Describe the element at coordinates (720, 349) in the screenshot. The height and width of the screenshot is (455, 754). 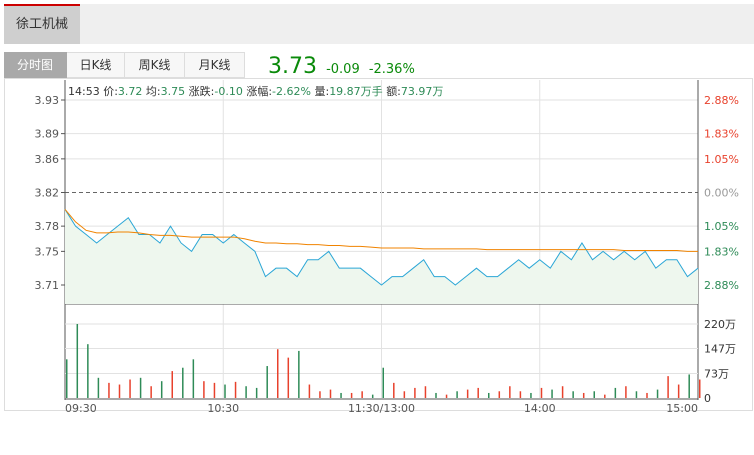
I see `volume-tick-label: 147万` at that location.